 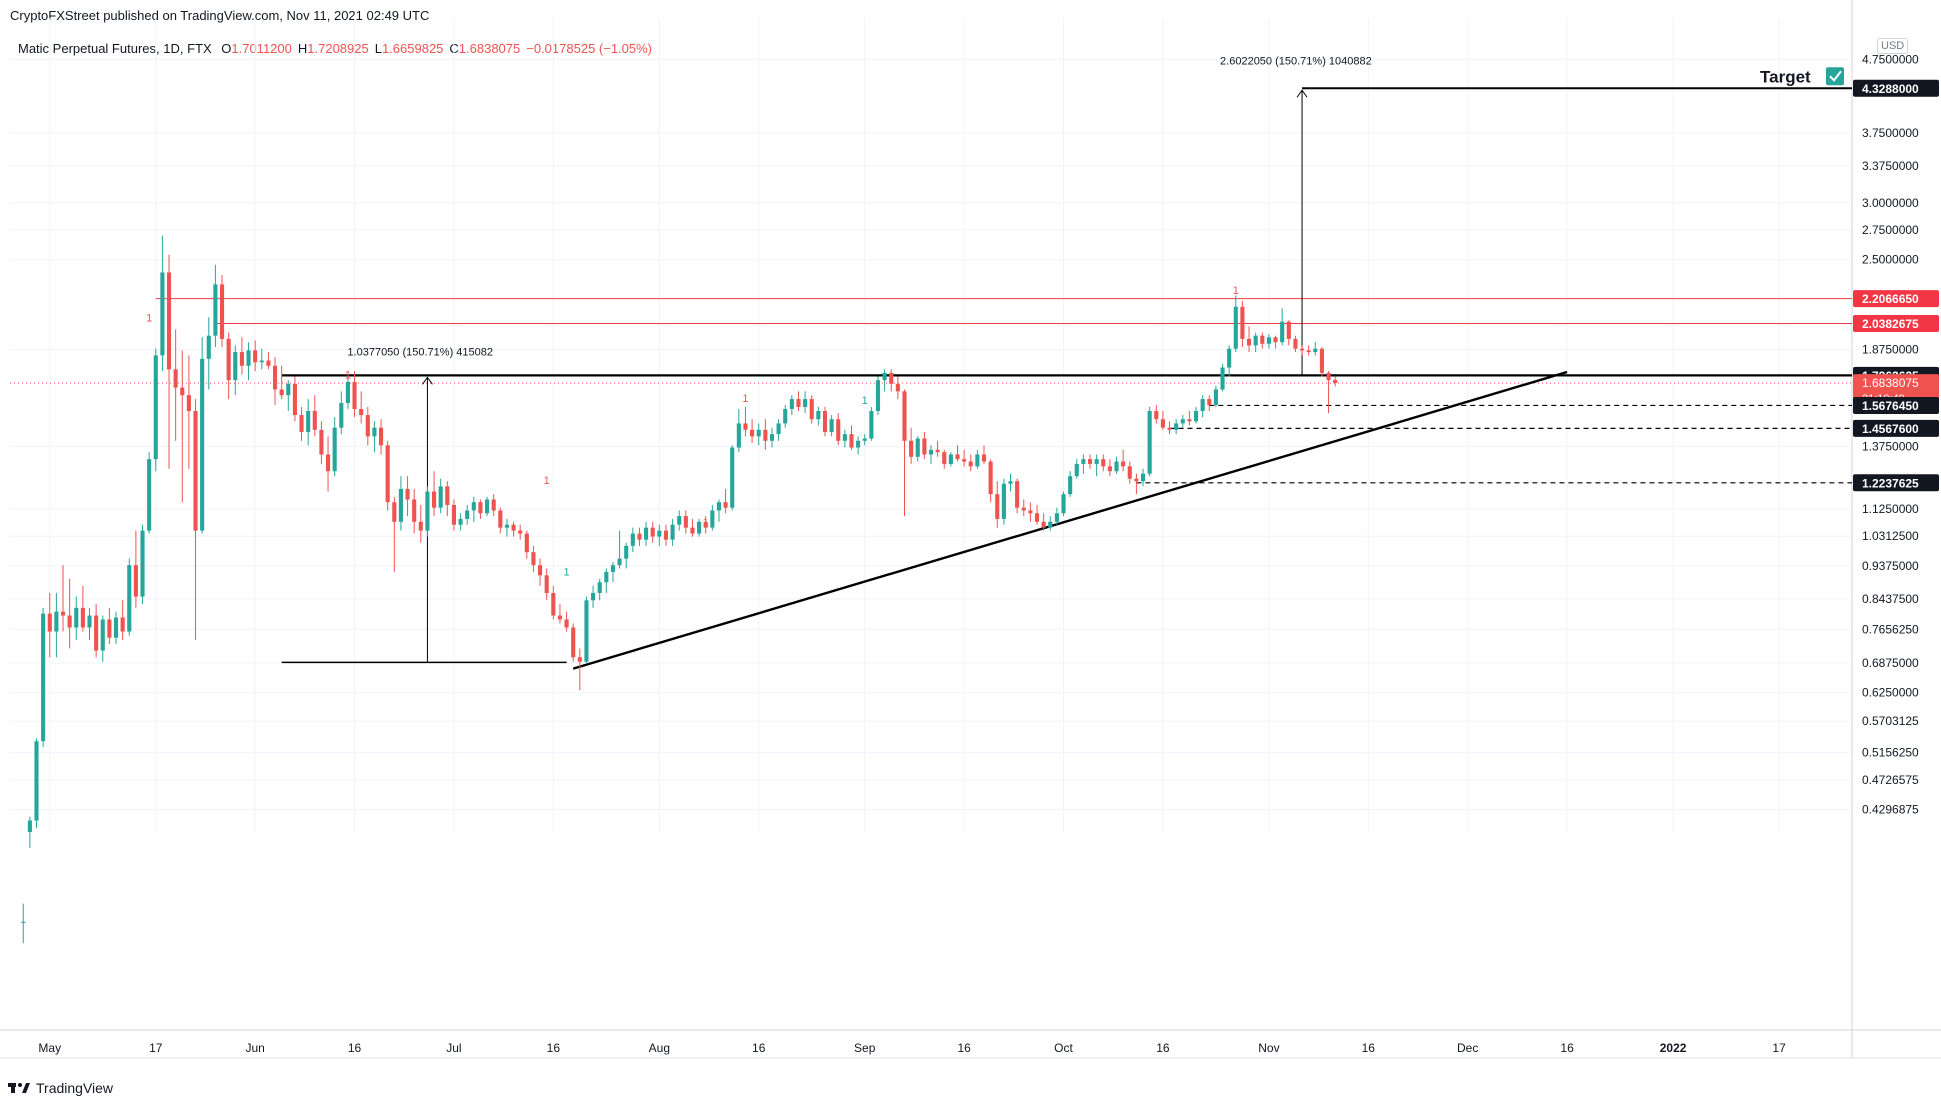 I want to click on price-tick-label: 2.5000000, so click(x=1890, y=260).